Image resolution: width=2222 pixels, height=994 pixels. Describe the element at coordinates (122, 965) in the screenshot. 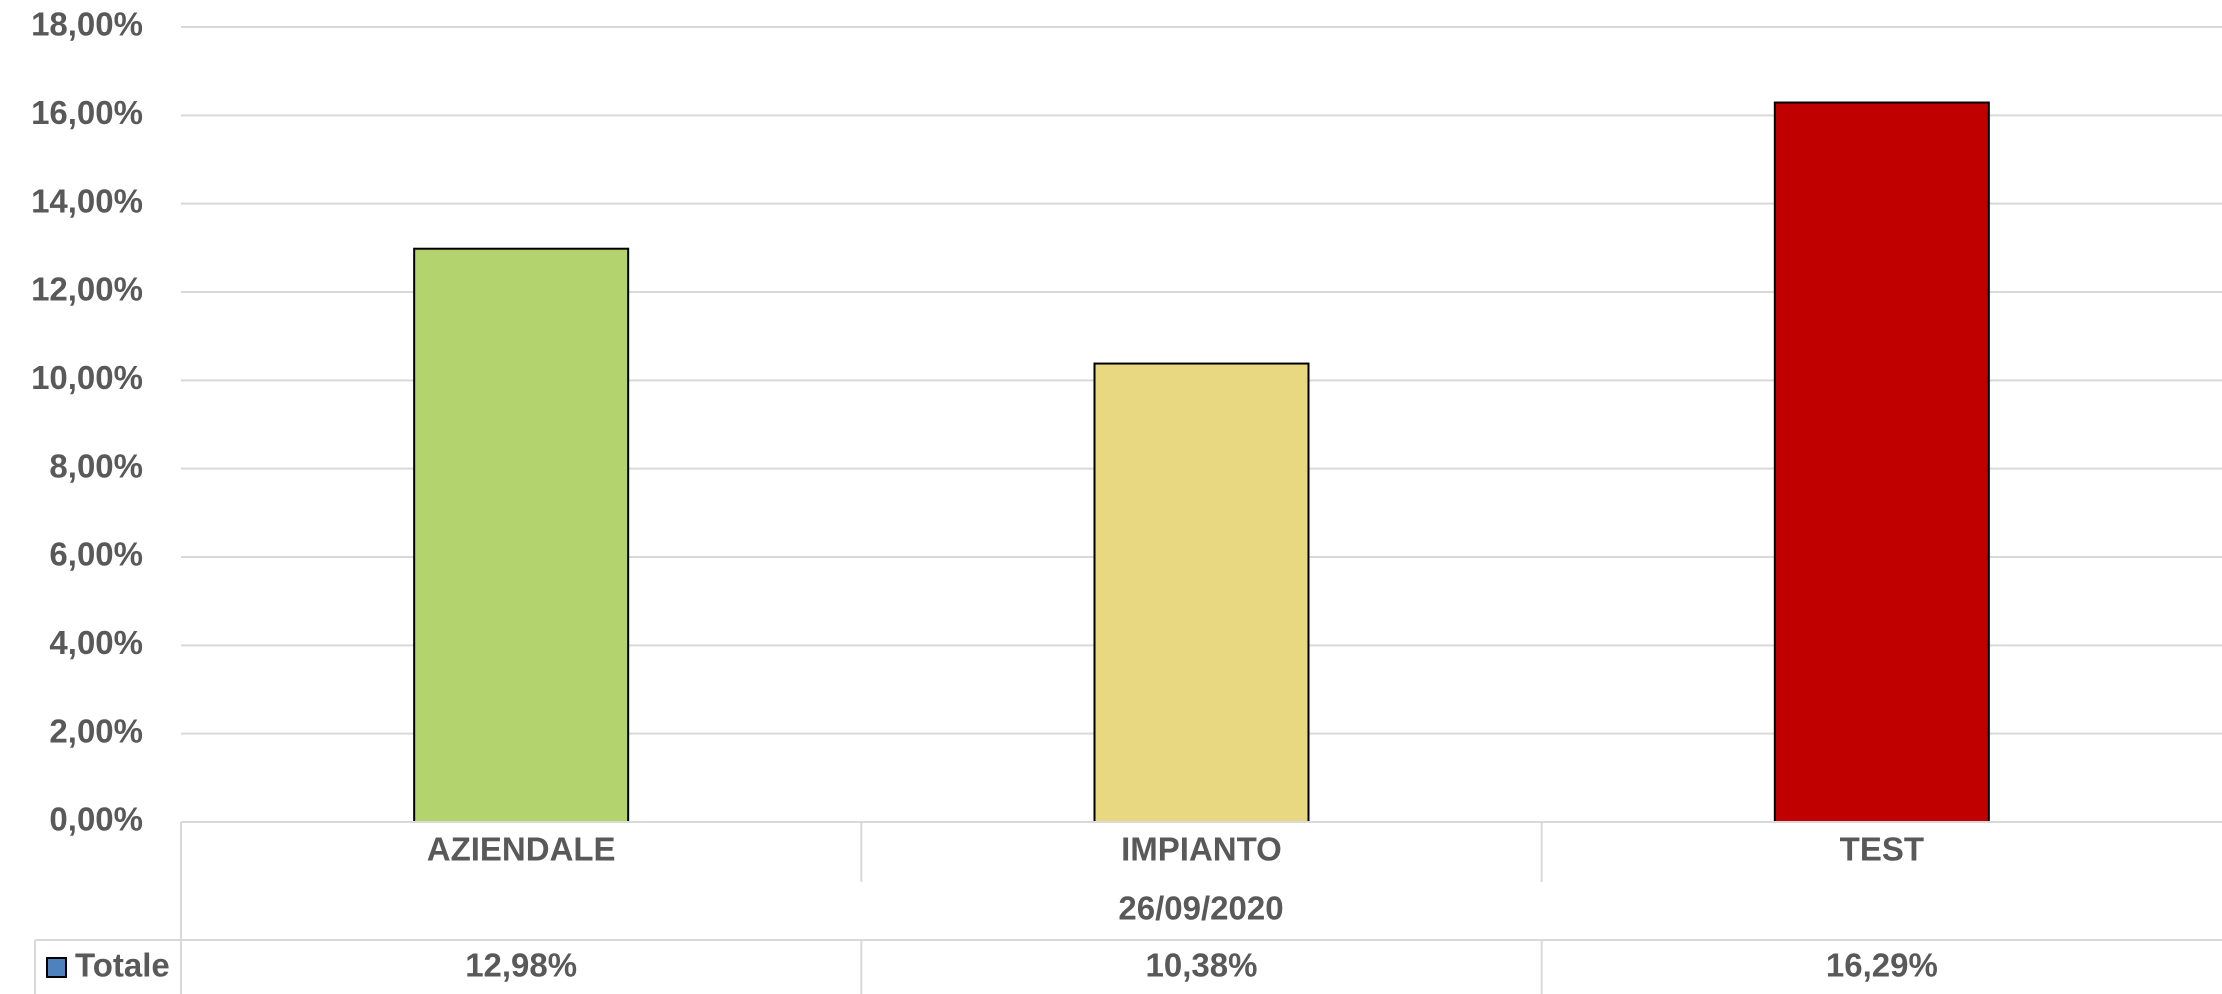

I see `legend-label: Totale` at that location.